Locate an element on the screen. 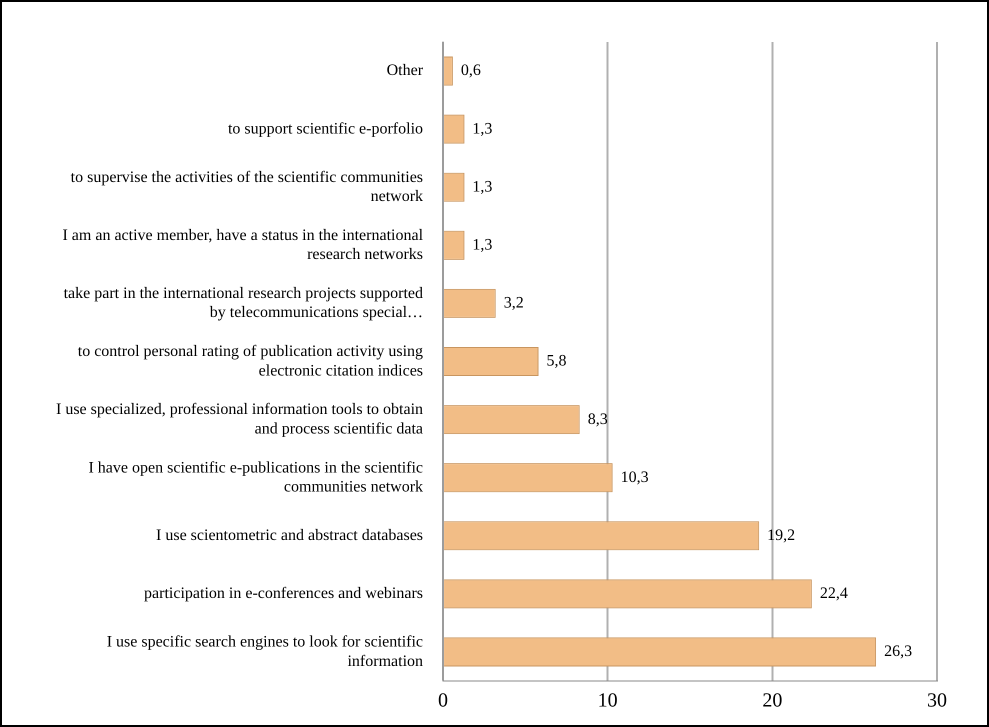  y-tick-label: I have open scientific e-publications in the scientific communities network is located at coordinates (256, 477).